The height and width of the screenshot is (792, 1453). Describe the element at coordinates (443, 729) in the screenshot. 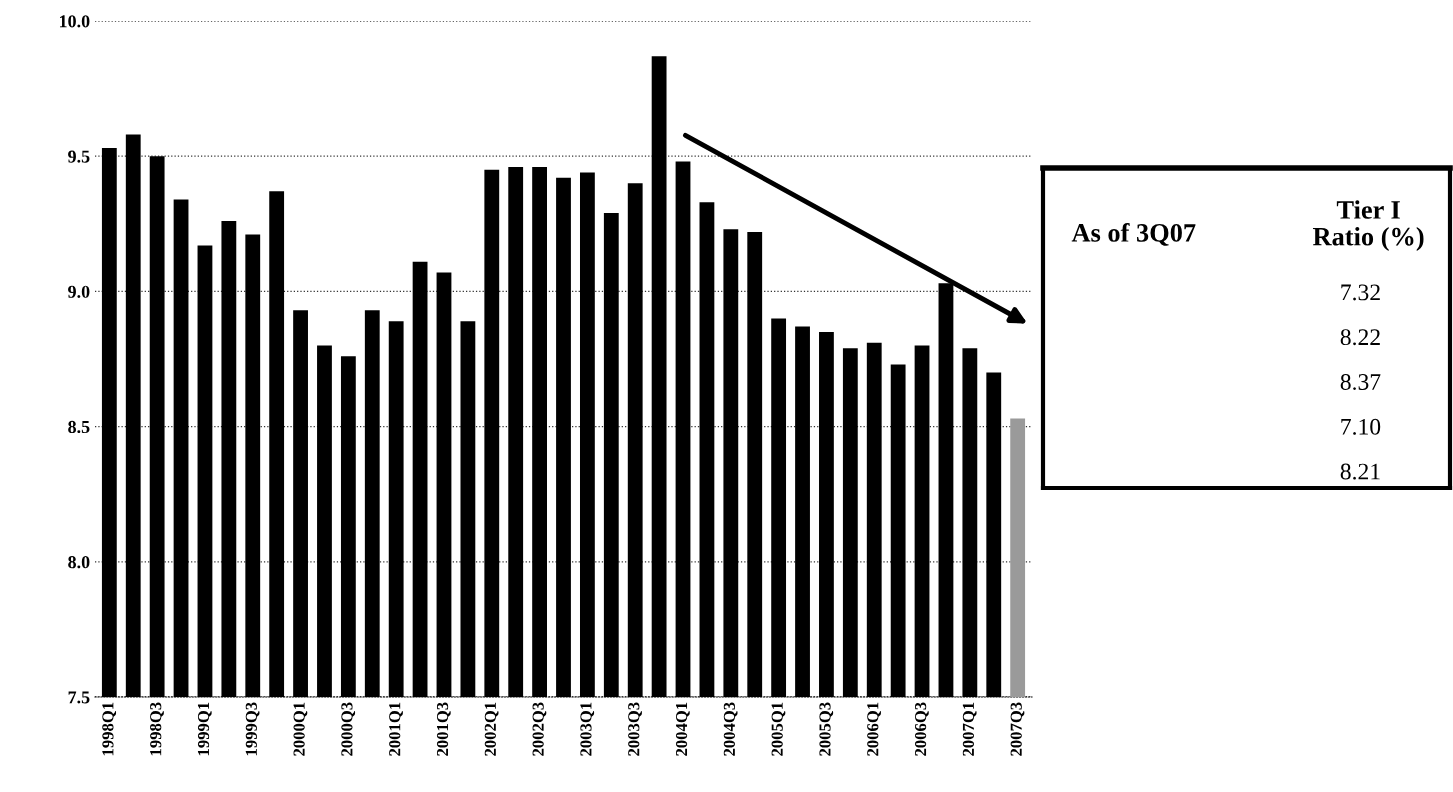

I see `x-tick-label: 2001Q3` at that location.